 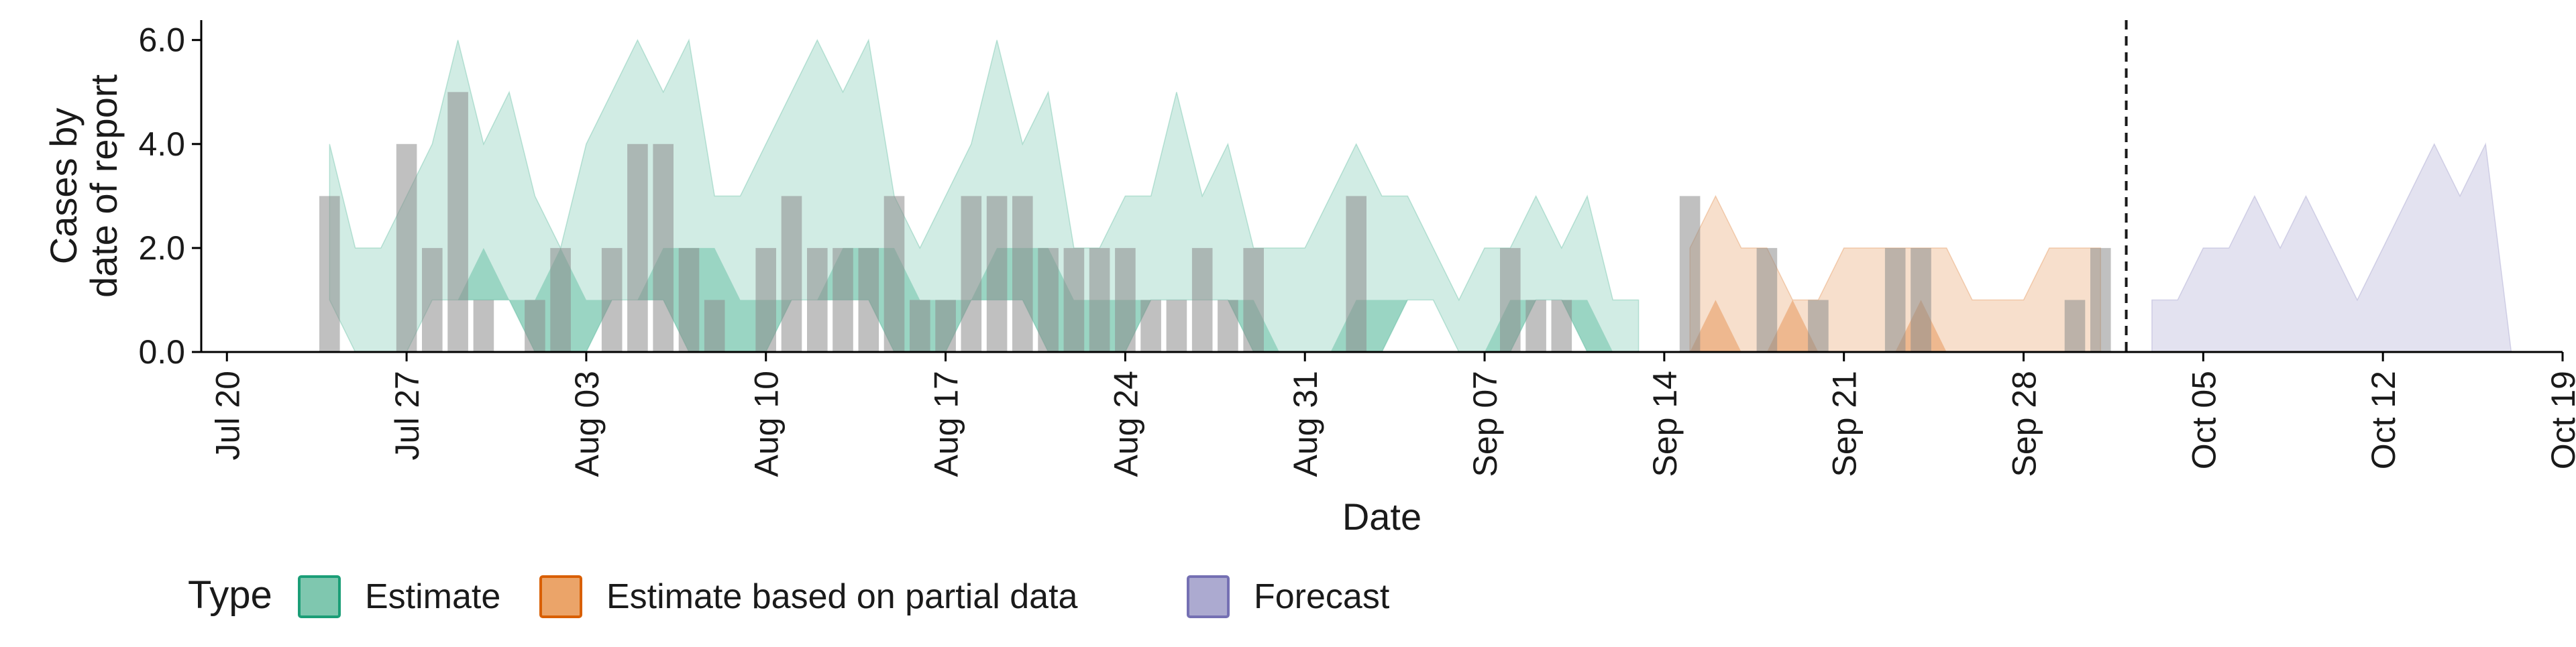 I want to click on y-axis-title-line: date of report, so click(x=104, y=186).